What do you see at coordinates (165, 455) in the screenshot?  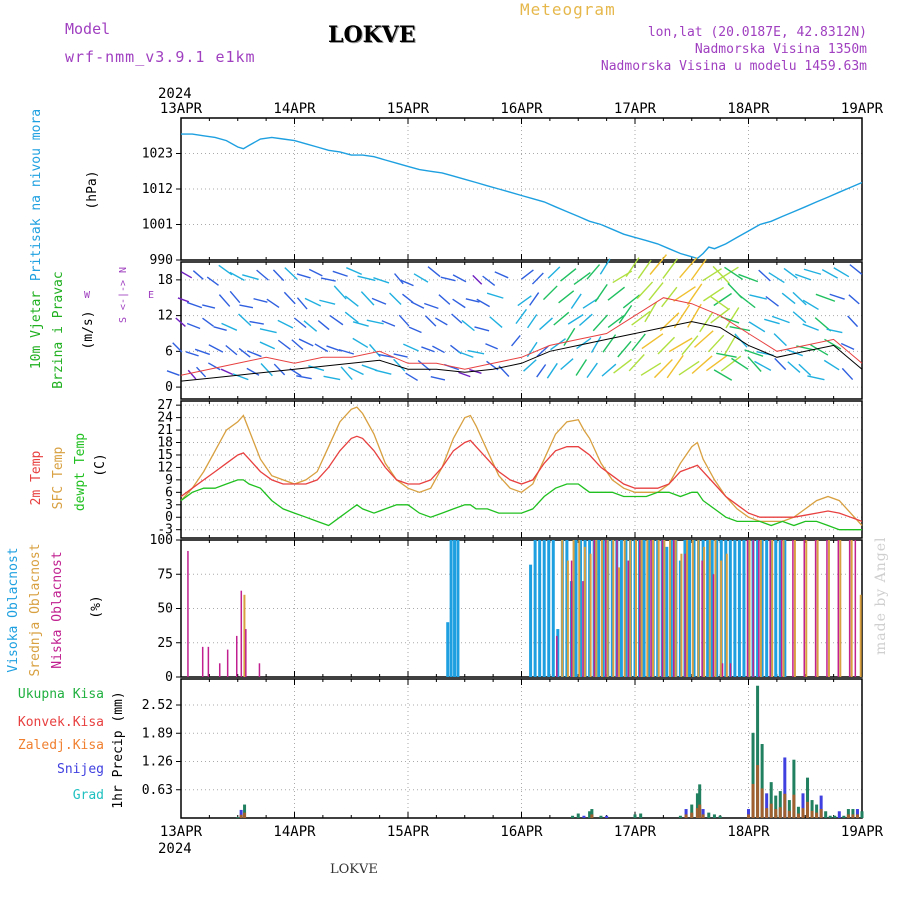 I see `y-tick-label: 15` at bounding box center [165, 455].